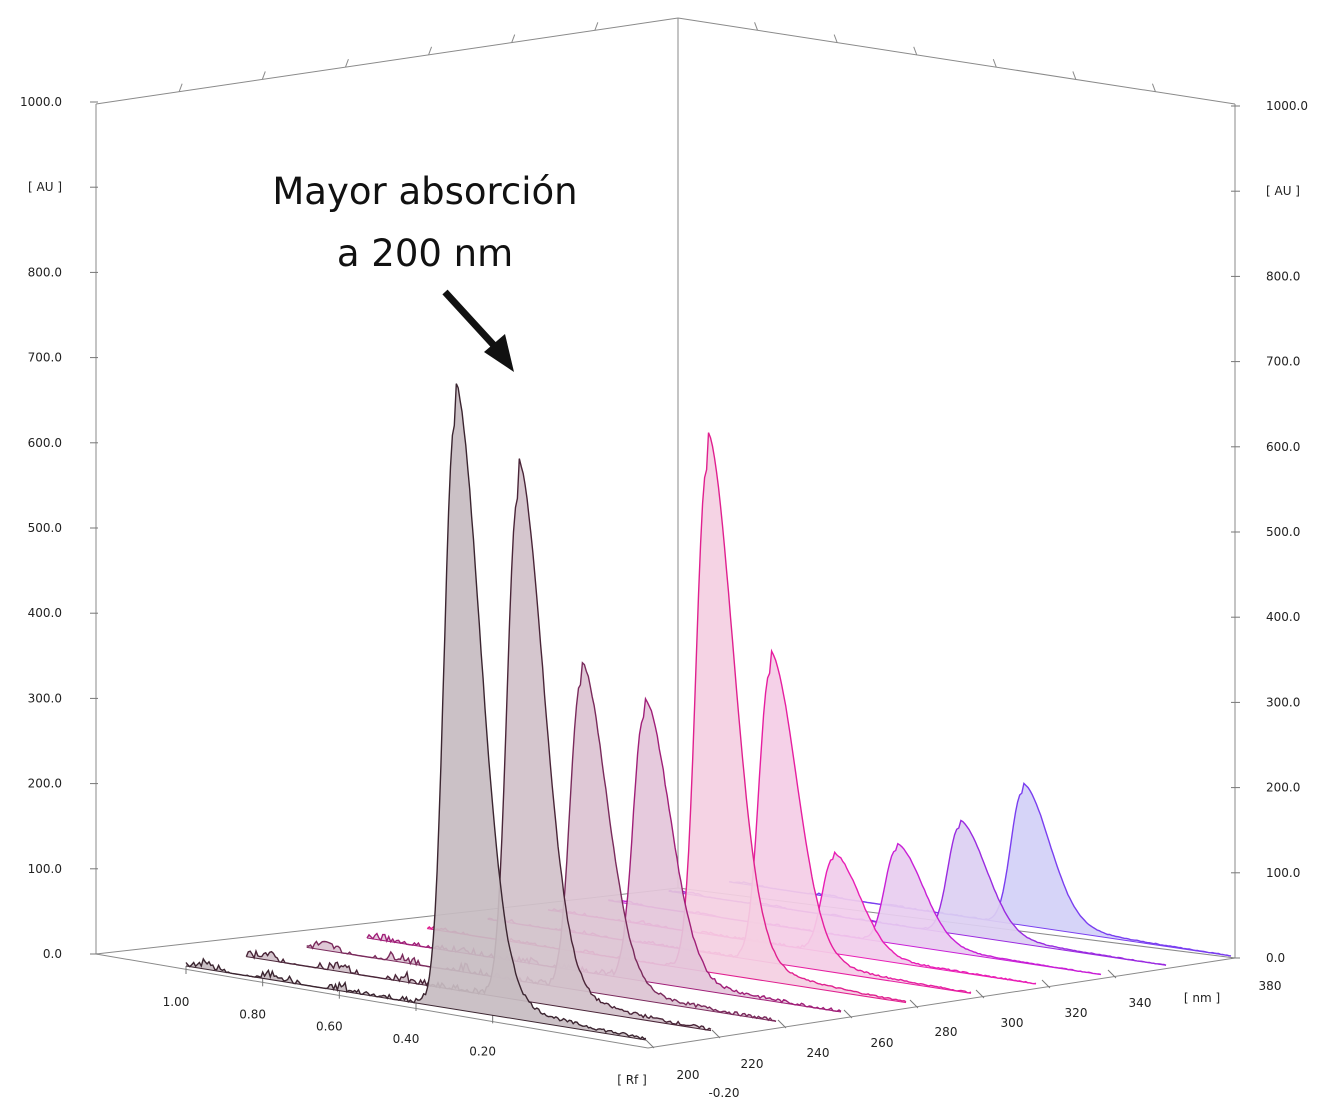 The image size is (1335, 1101). What do you see at coordinates (45, 528) in the screenshot?
I see `y-tick-label-left: 500.0` at bounding box center [45, 528].